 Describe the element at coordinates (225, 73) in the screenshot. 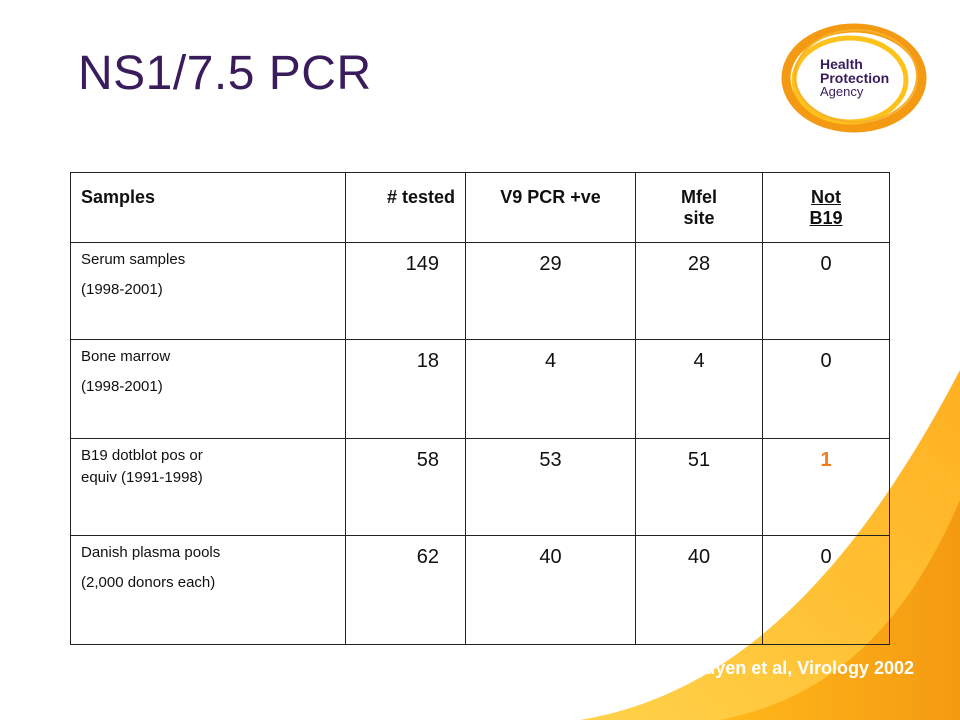

I see `slide-title: NS1/7.5 PCR` at that location.